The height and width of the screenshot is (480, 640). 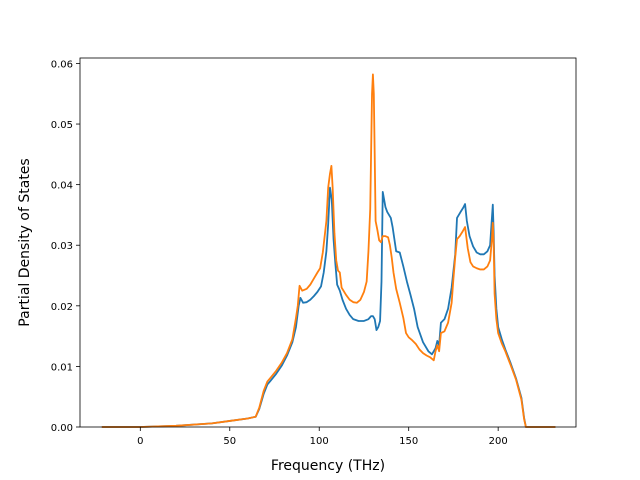 I want to click on y-tick-label: 0.03, so click(x=62, y=246).